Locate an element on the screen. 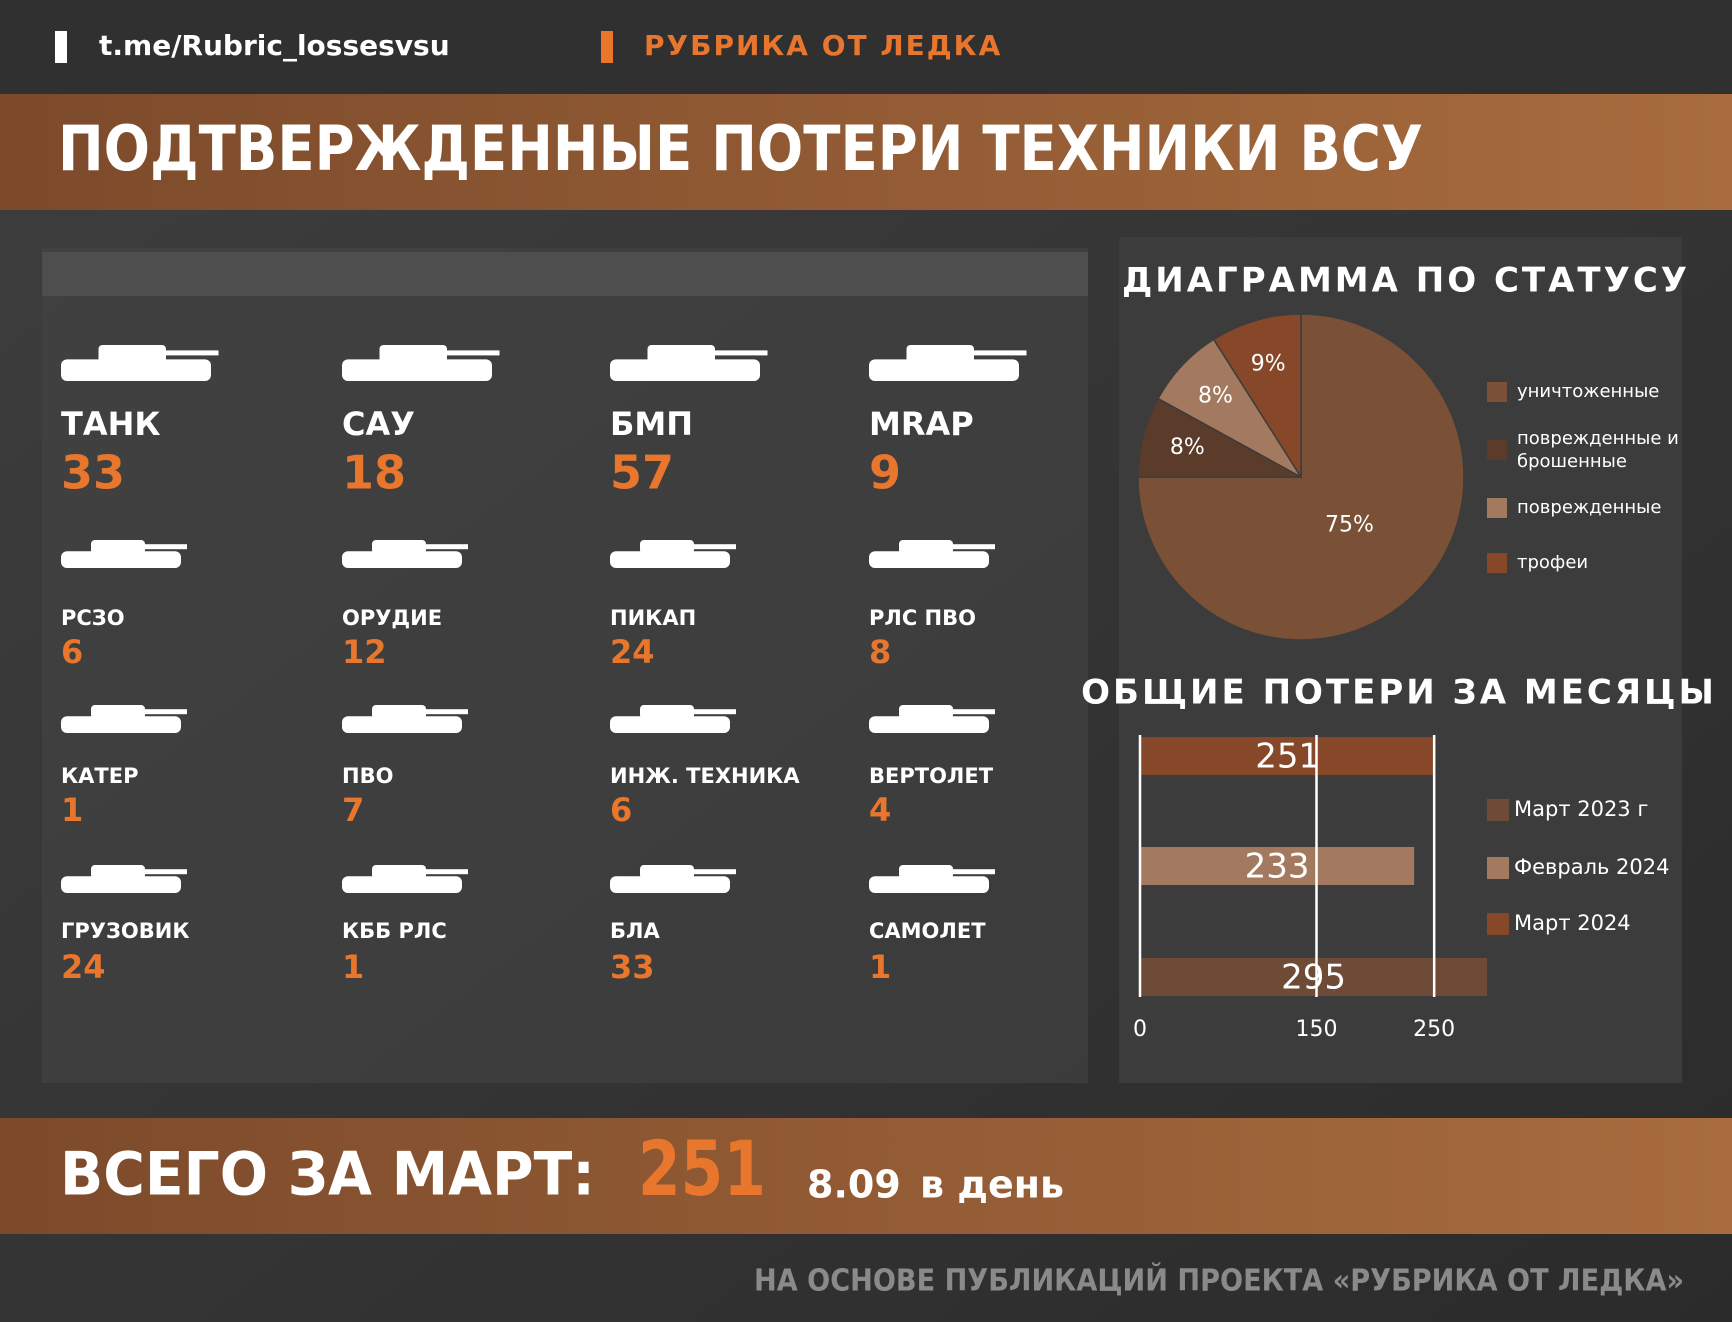  footer-per-day: 8.09 is located at coordinates (854, 1185).